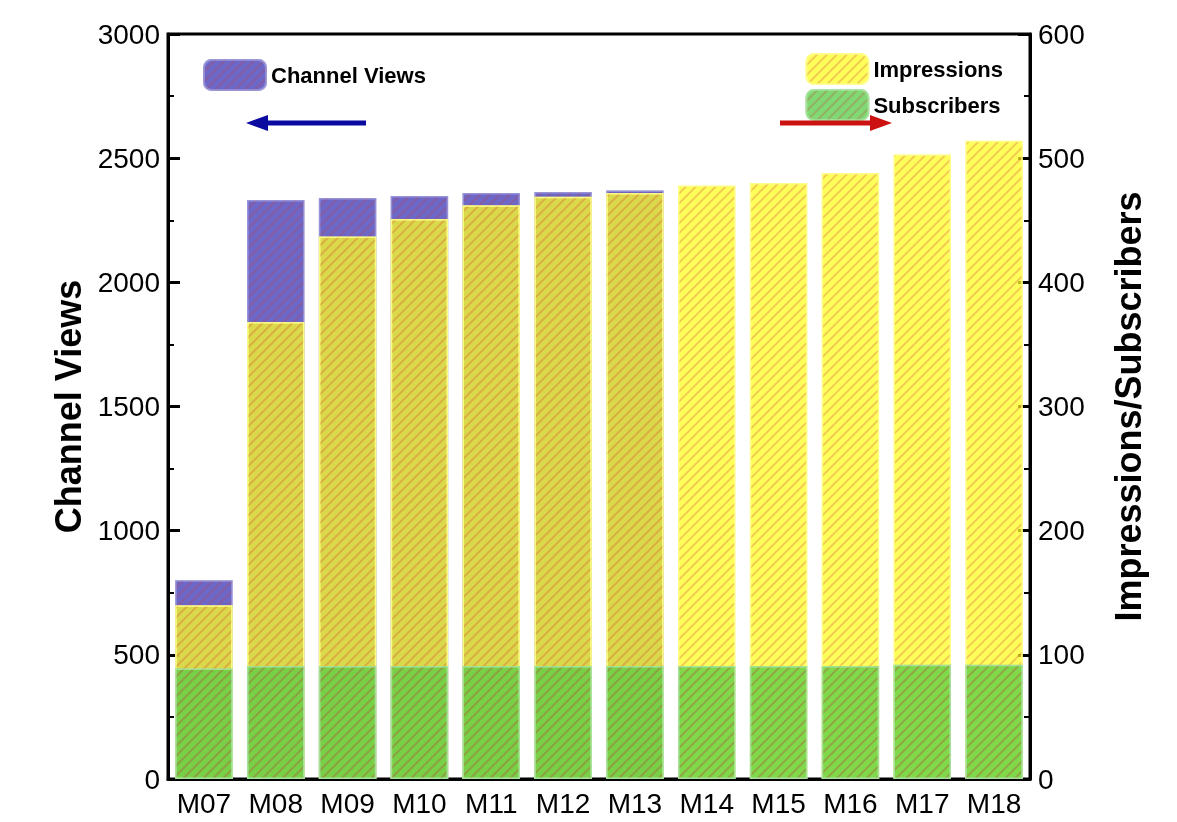  I want to click on y-tick-label: 500, so click(136, 655).